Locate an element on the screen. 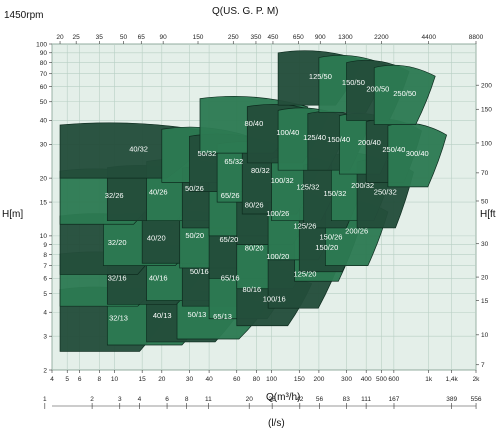 Image resolution: width=503 pixels, height=432 pixels. top-tick-12: 1300 is located at coordinates (345, 37).